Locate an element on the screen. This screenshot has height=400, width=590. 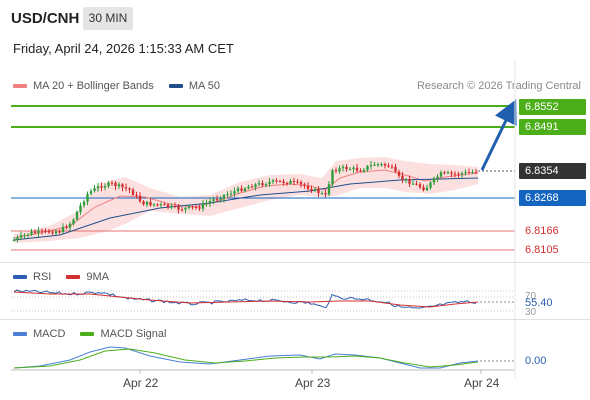
support-2-label: 6.8105 is located at coordinates (542, 250).